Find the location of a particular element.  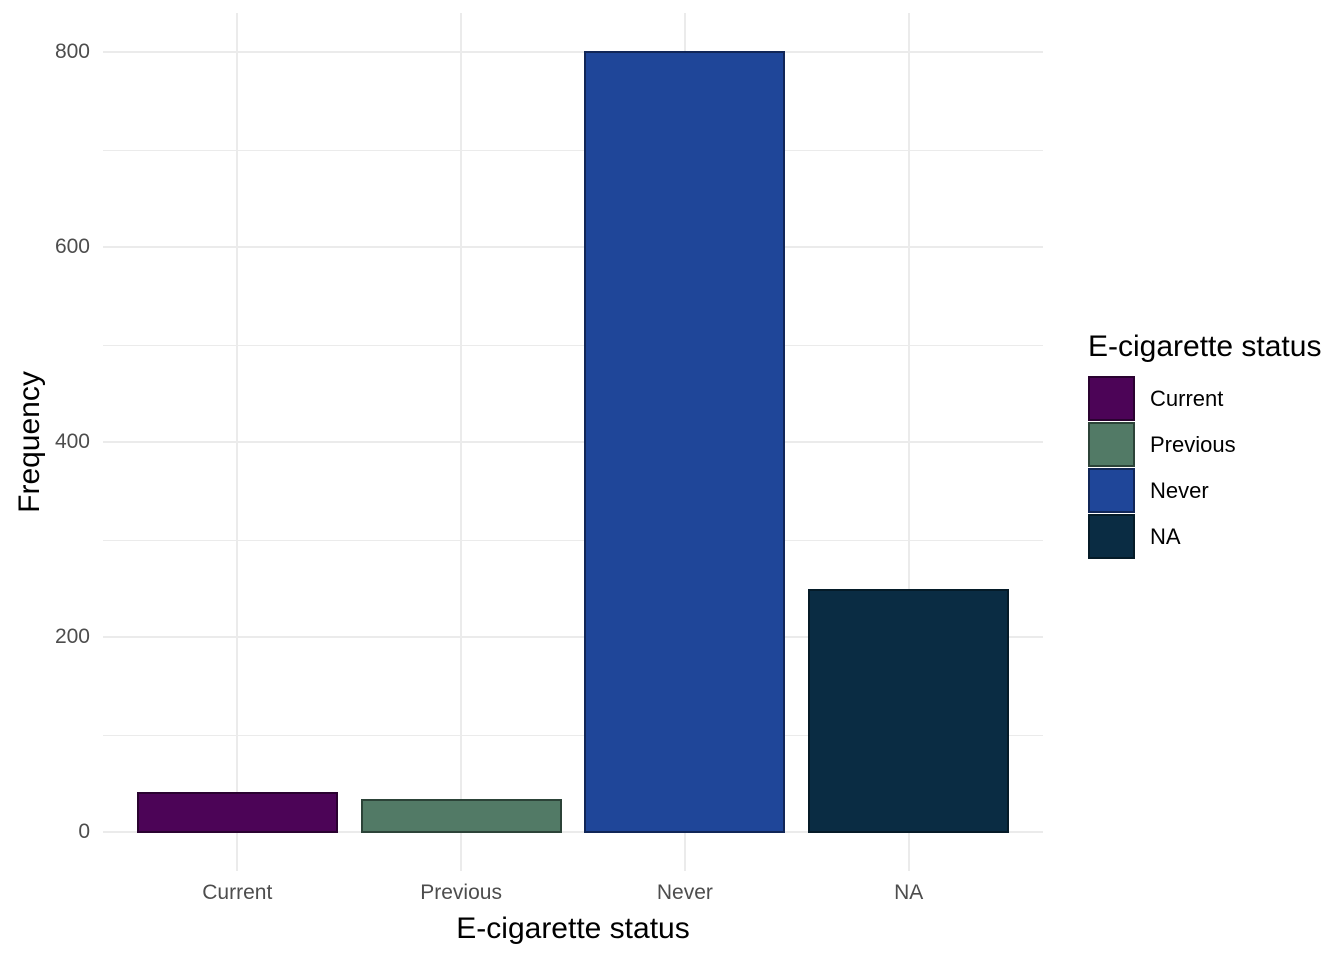

legend-key-current-swatch is located at coordinates (1111, 398).